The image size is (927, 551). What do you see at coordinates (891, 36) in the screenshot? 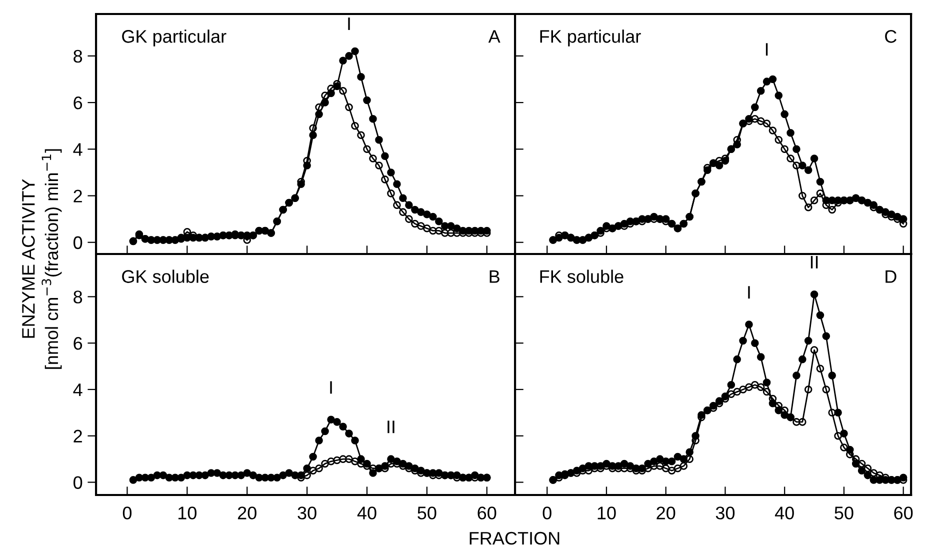
I see `annotation: C` at bounding box center [891, 36].